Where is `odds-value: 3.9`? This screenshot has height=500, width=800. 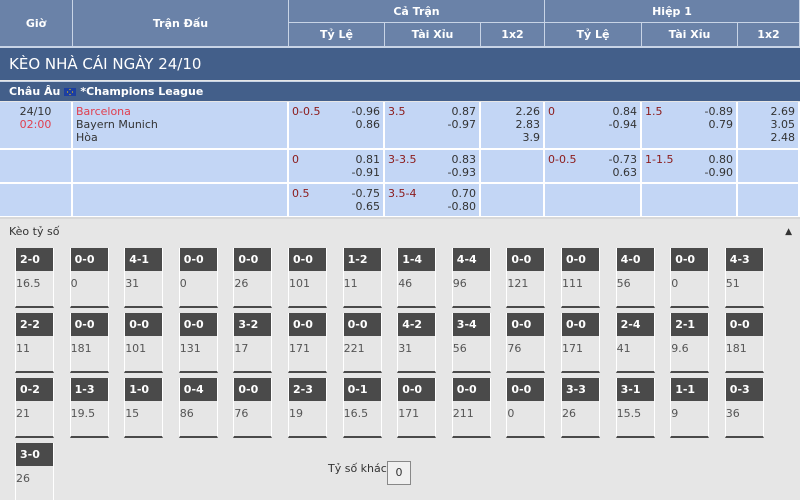
odds-value: 3.9 is located at coordinates (531, 137).